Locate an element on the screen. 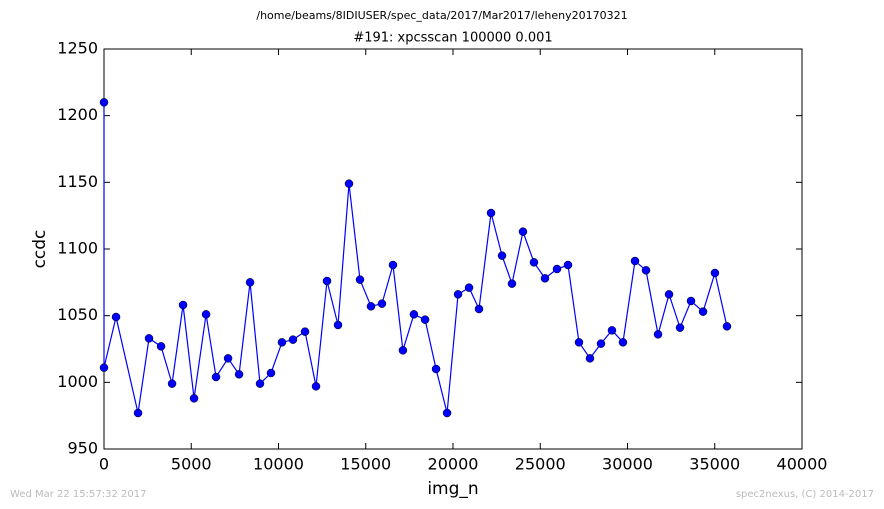  x-tick-label: 25000 is located at coordinates (540, 464).